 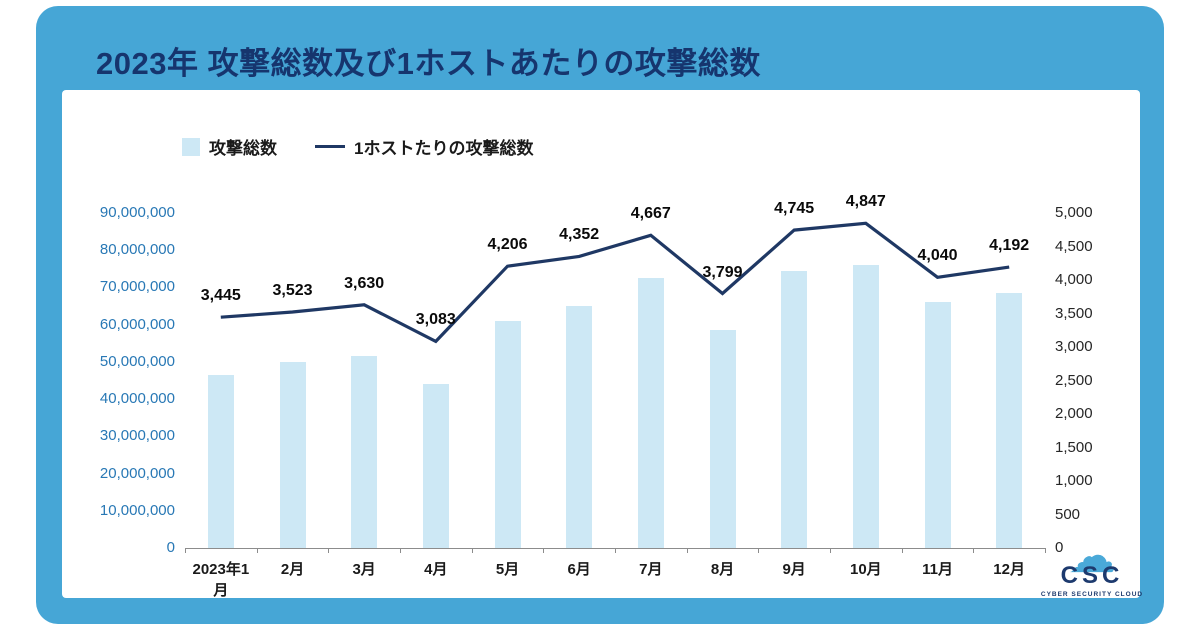 I want to click on legend: 攻撃総数 1ホストたりの攻撃総数, so click(x=357, y=146).